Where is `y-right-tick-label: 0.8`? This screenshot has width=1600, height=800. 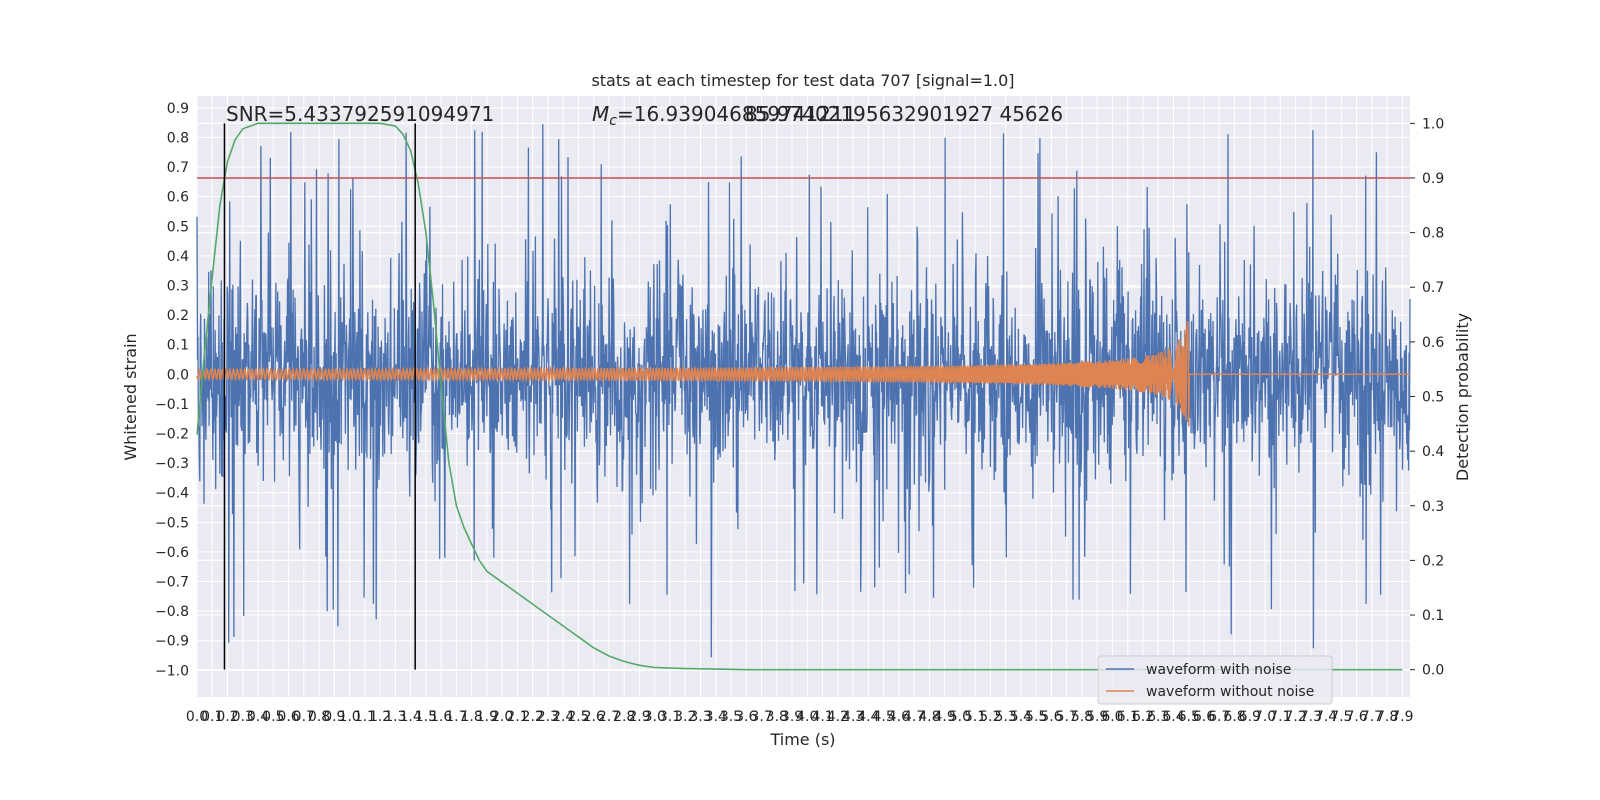 y-right-tick-label: 0.8 is located at coordinates (1433, 234).